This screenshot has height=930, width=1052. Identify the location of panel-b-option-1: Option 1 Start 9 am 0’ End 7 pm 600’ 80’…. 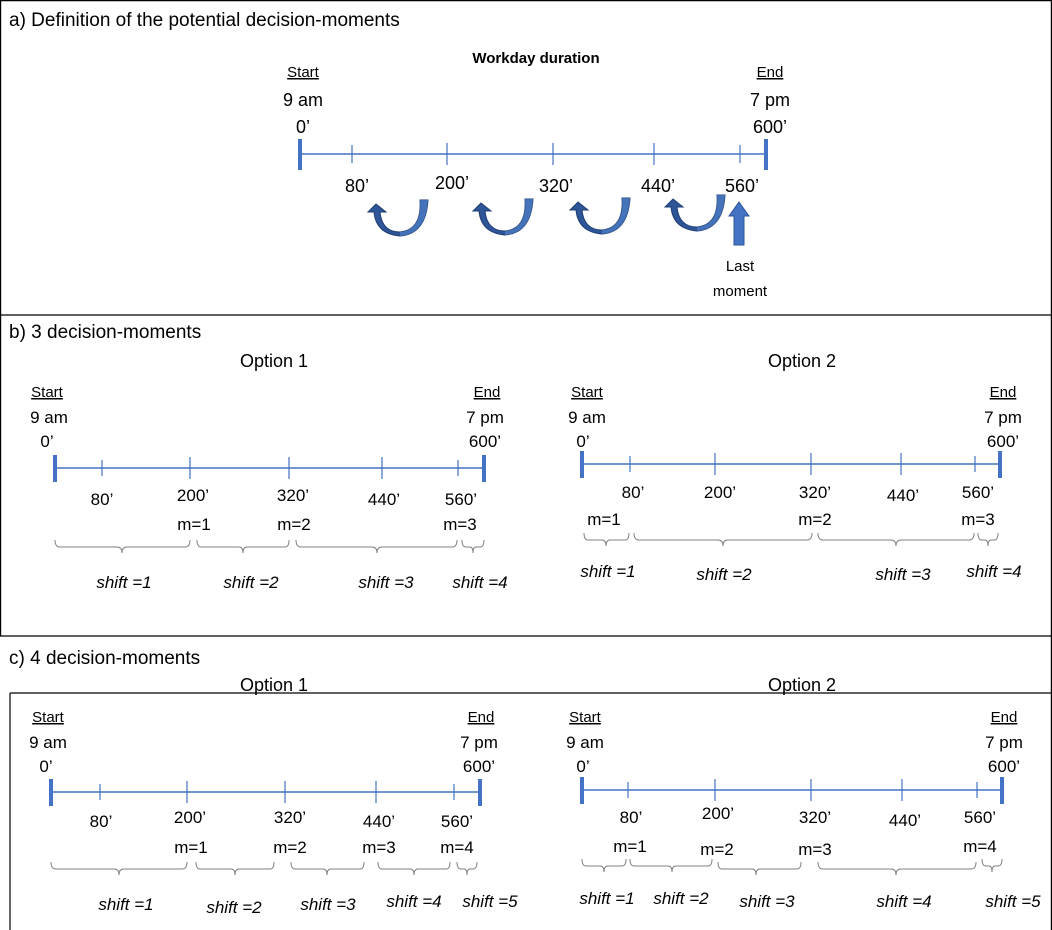
(269, 471).